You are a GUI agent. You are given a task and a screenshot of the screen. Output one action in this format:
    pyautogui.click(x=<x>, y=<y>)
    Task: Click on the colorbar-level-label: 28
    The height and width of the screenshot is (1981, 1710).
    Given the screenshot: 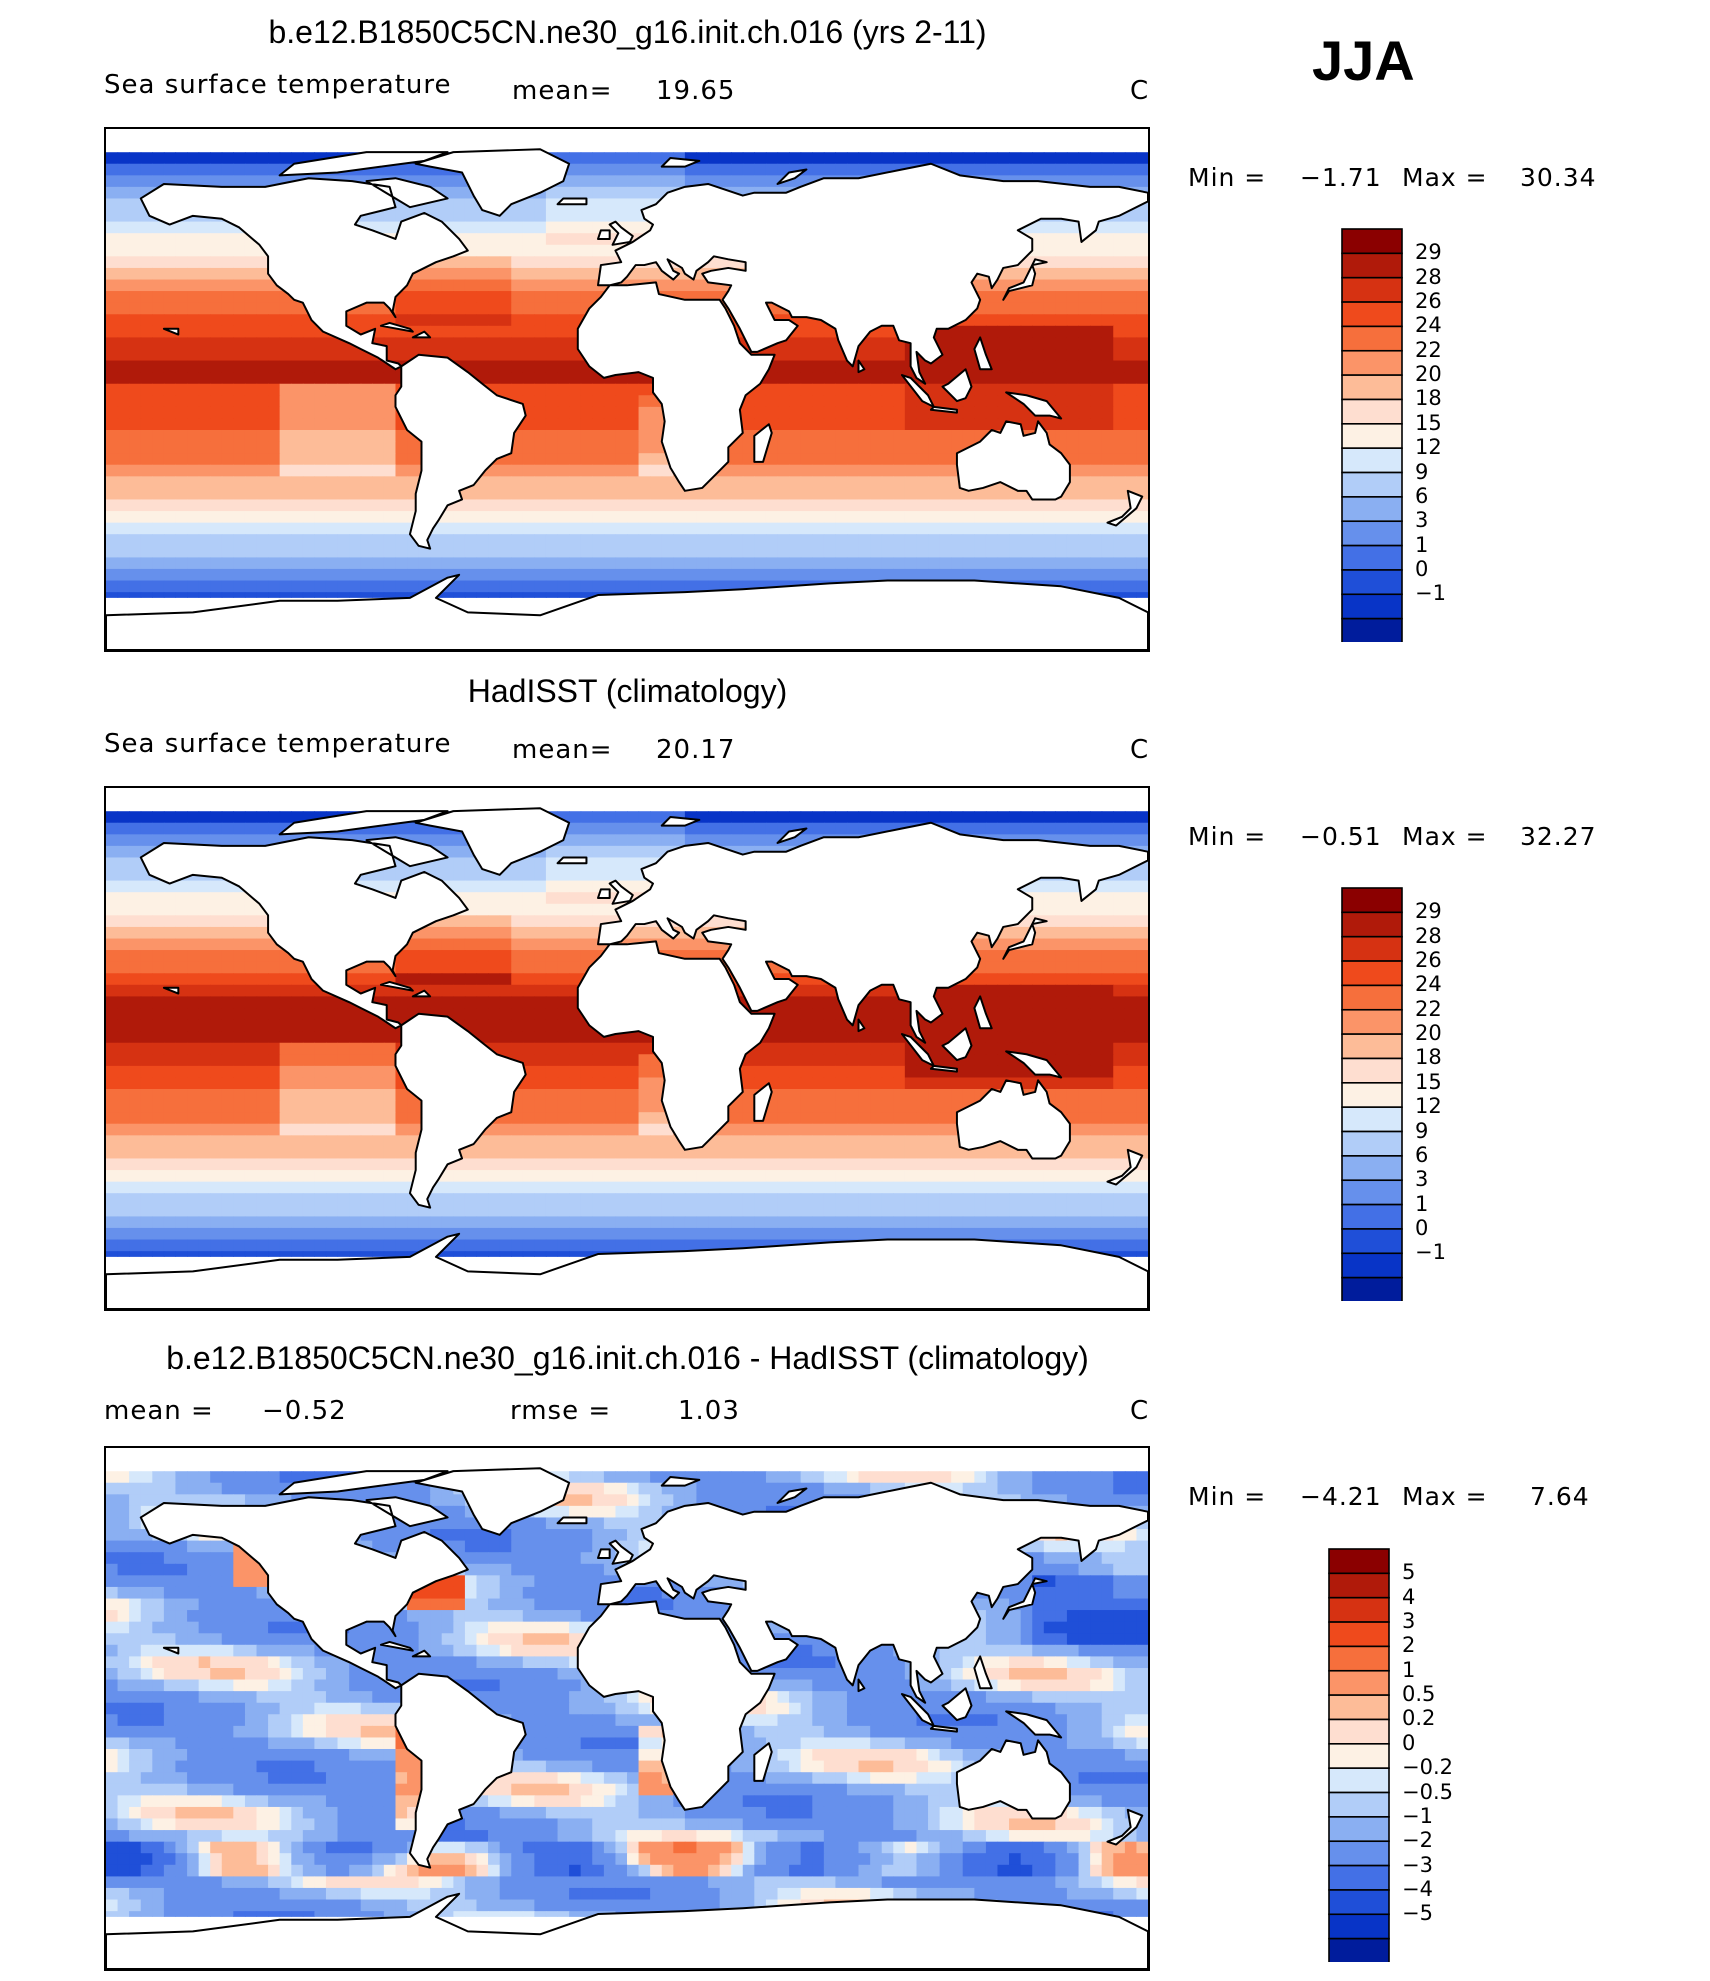 What is the action you would take?
    pyautogui.click(x=1428, y=276)
    